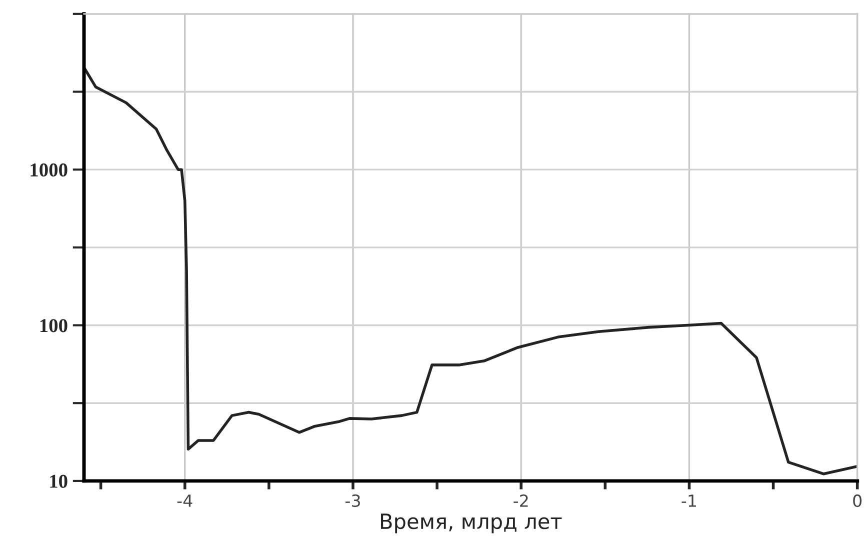  I want to click on x-tick-label: 0, so click(857, 501).